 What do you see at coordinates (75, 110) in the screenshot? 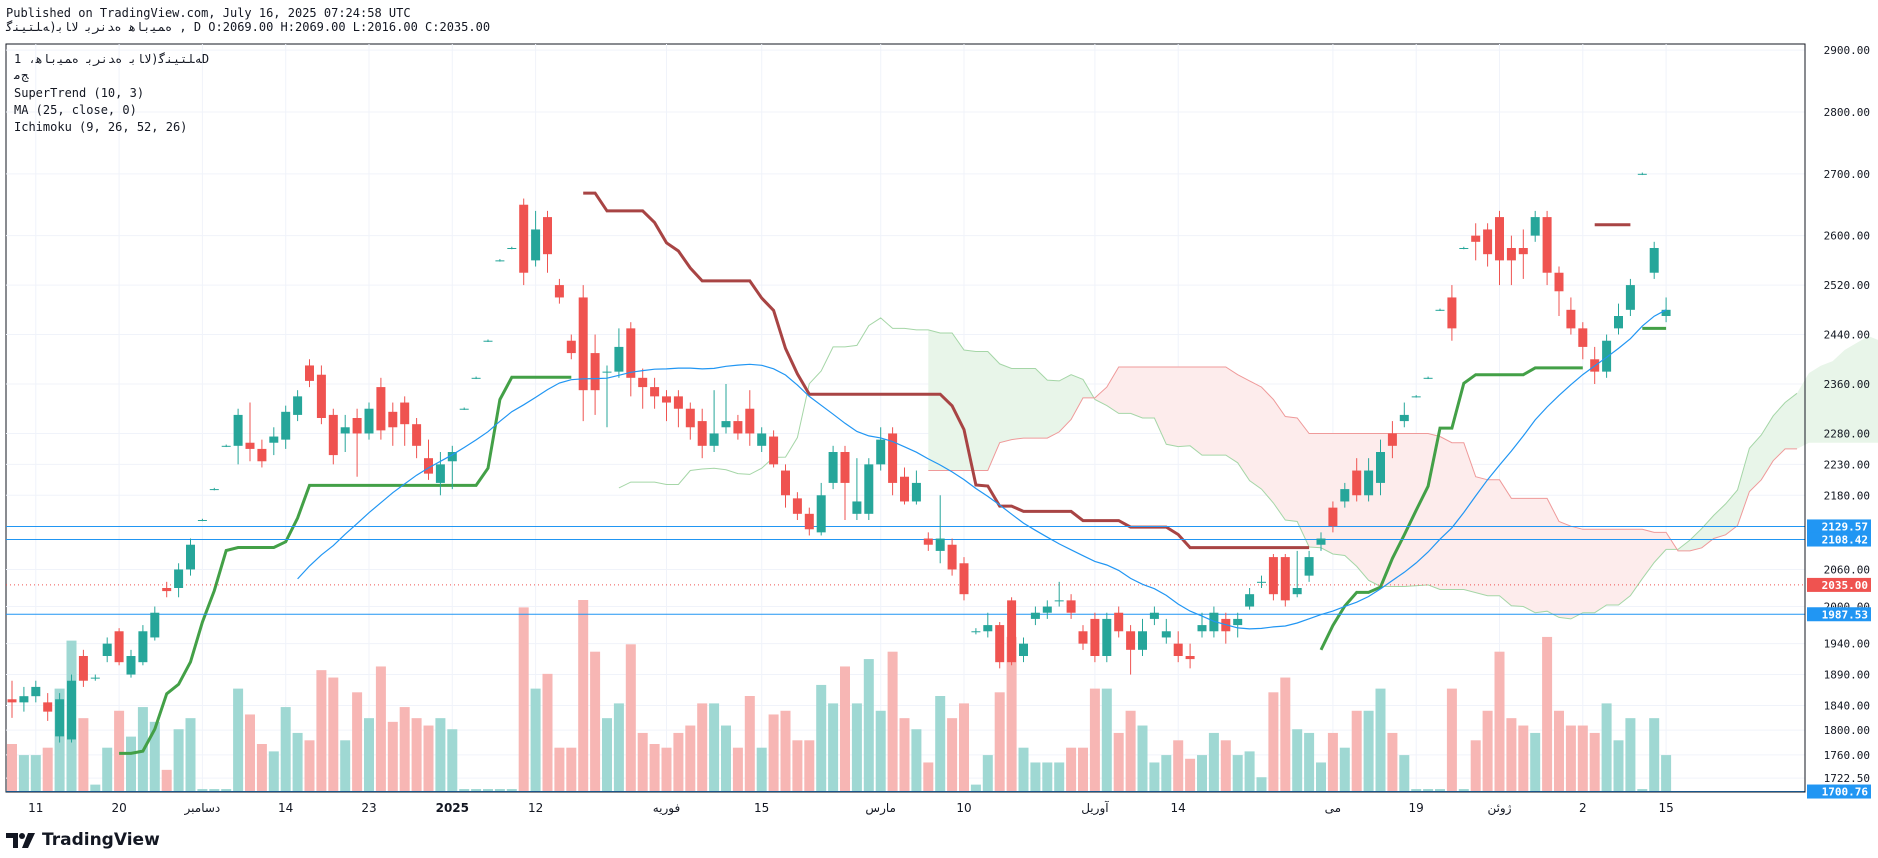
I see `legend-ma: MA (25, close, 0)` at bounding box center [75, 110].